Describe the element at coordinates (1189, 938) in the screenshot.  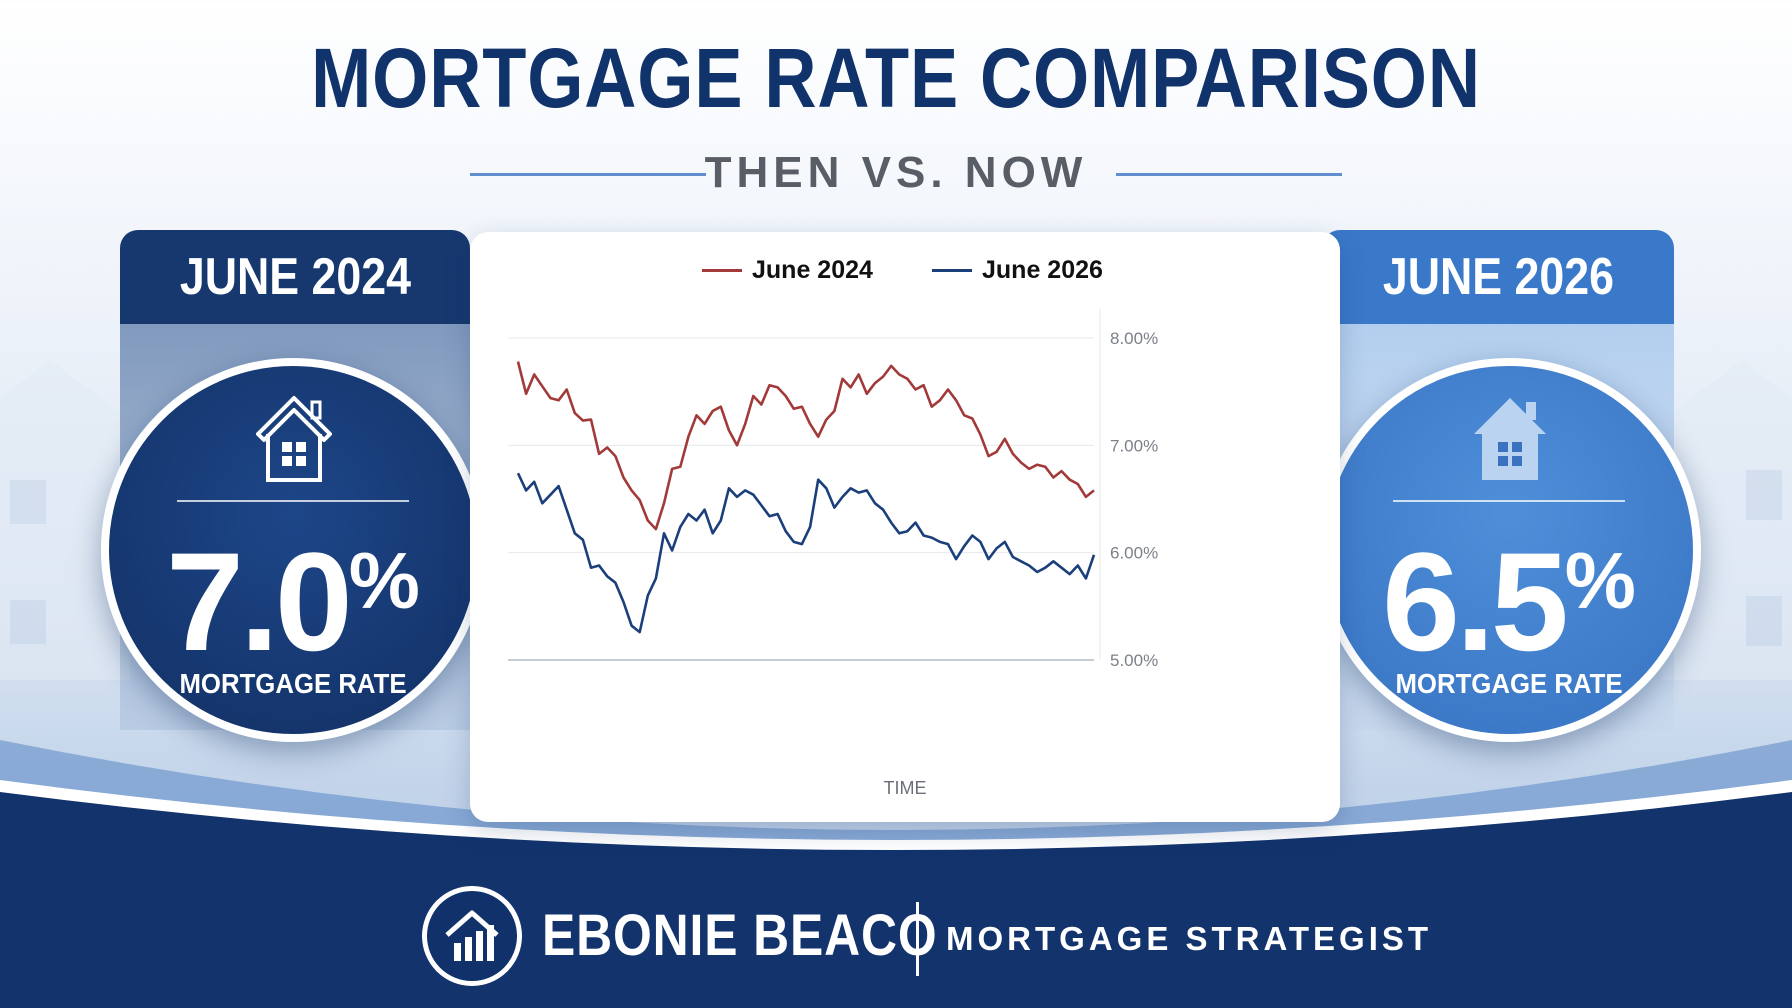
I see `brand-role: MORTGAGE STRATEGIST` at that location.